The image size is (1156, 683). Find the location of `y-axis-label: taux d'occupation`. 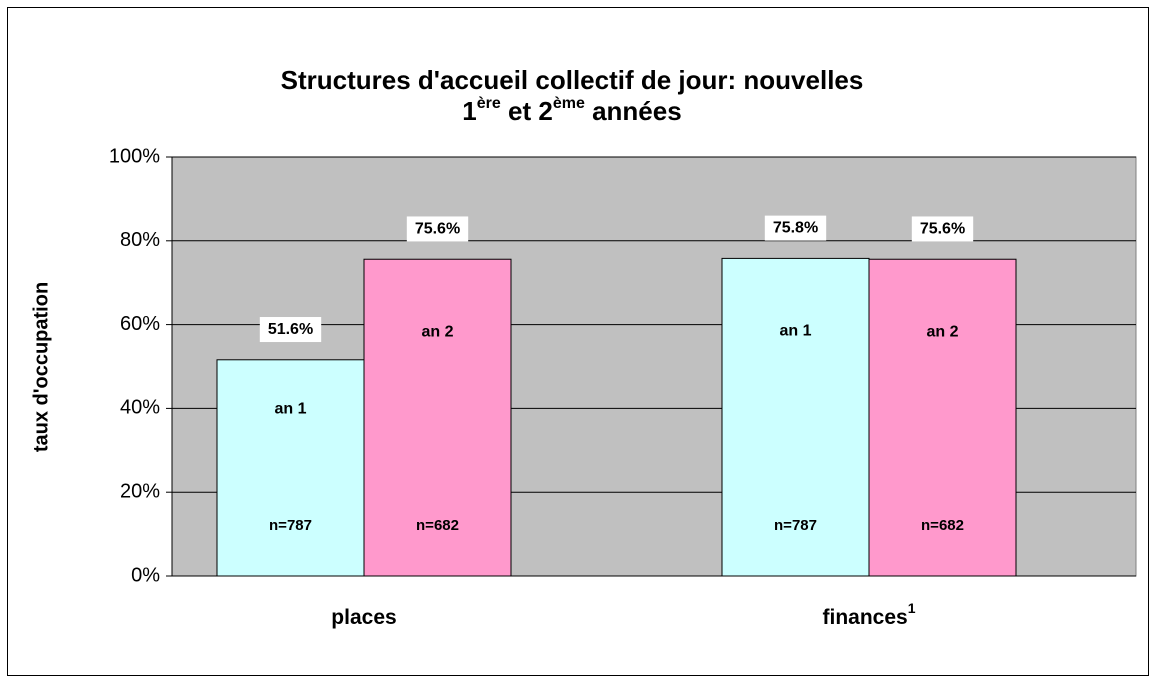

y-axis-label: taux d'occupation is located at coordinates (41, 367).